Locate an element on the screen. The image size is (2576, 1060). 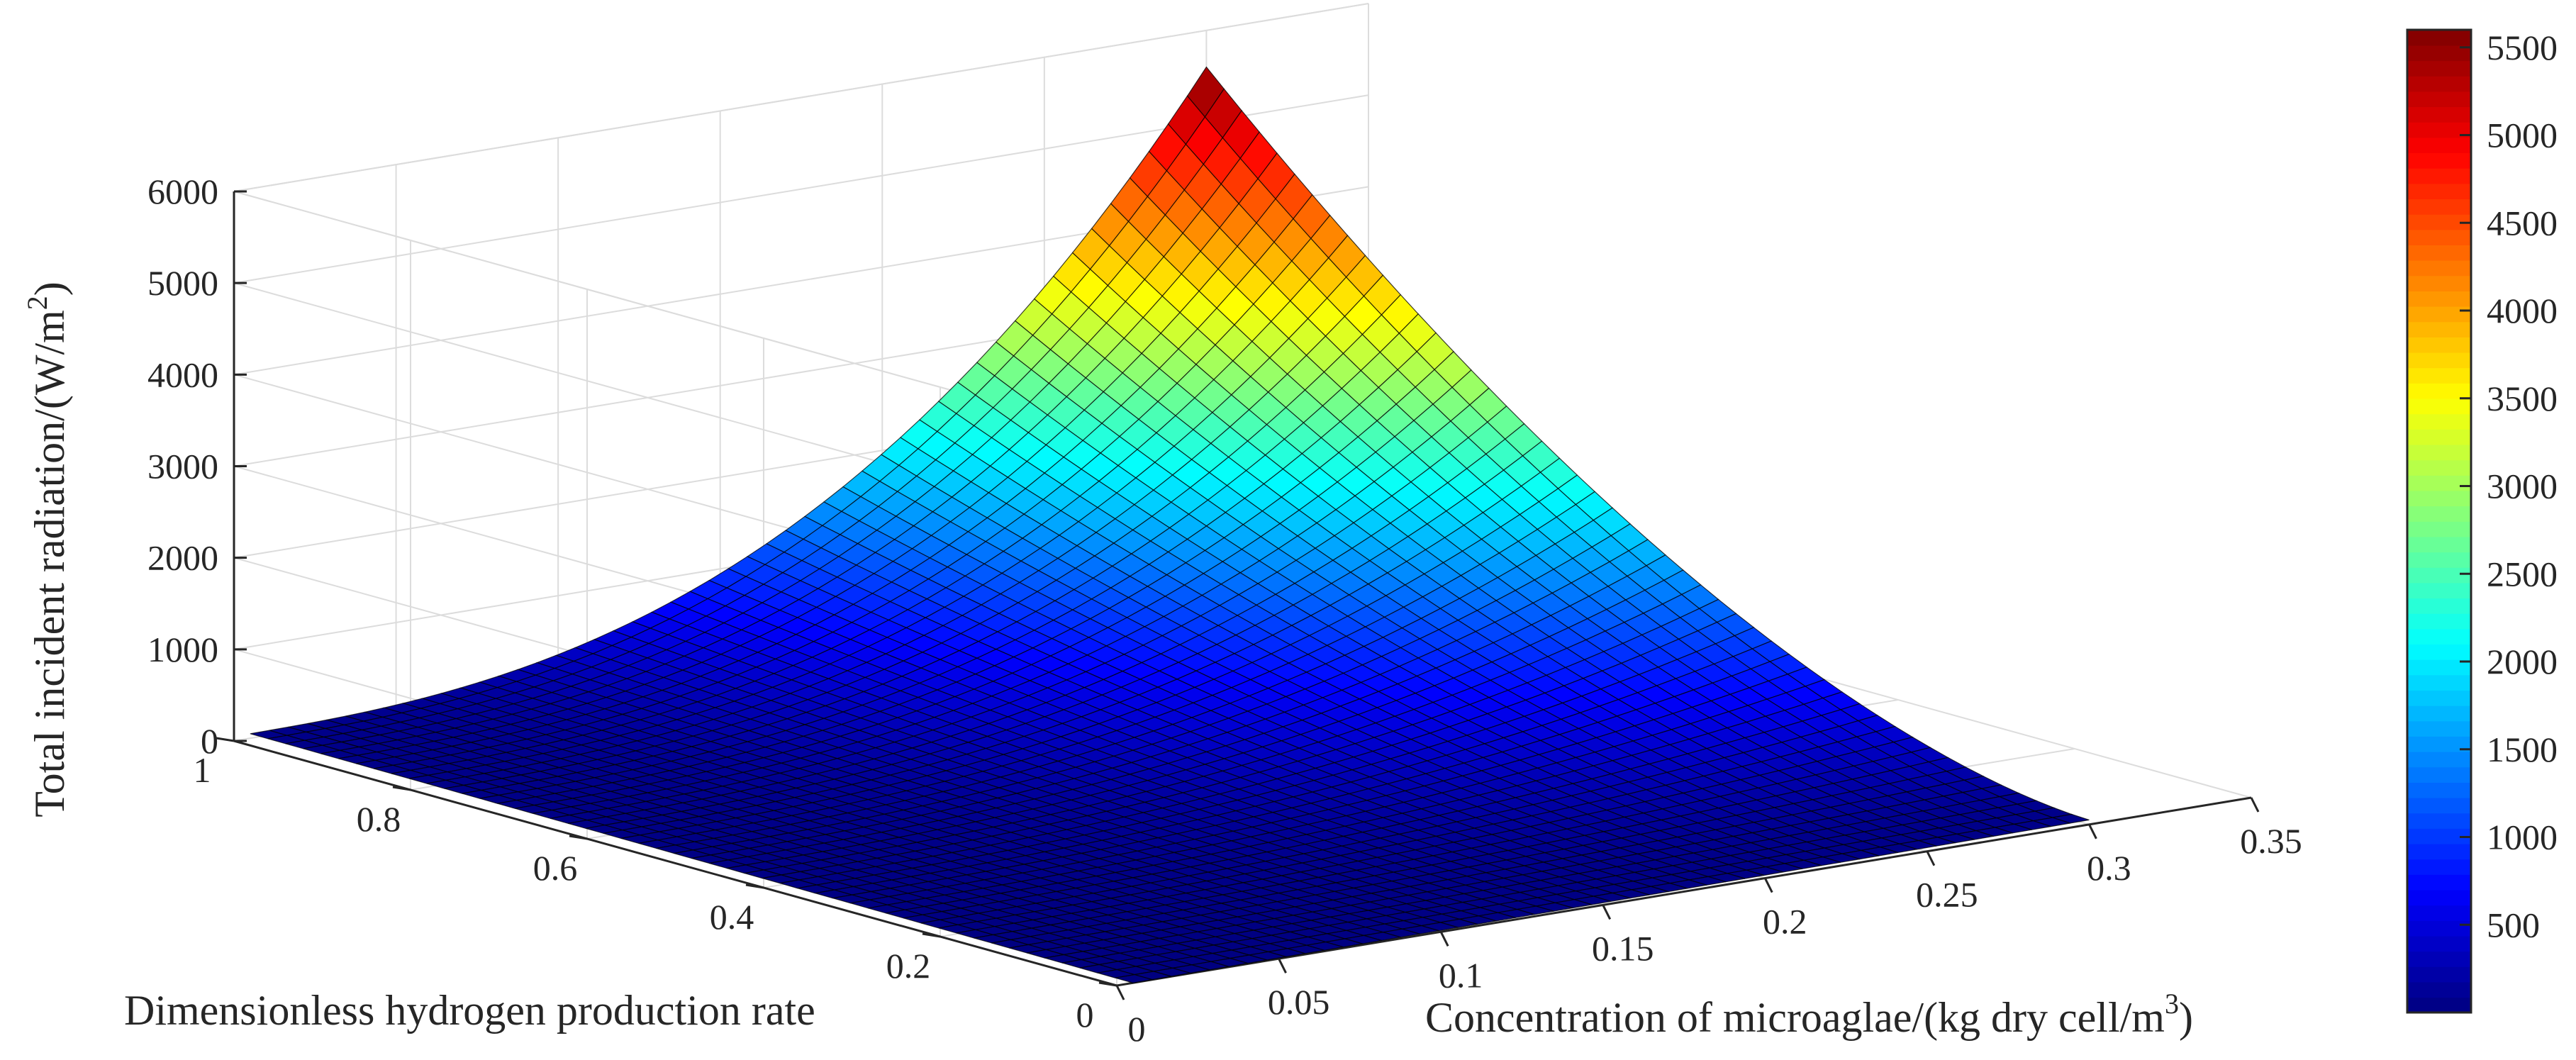
colorbar-tick-label: 5500 is located at coordinates (2522, 47).